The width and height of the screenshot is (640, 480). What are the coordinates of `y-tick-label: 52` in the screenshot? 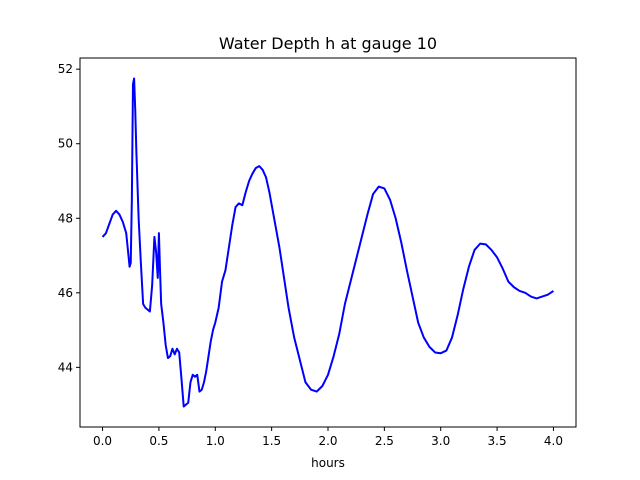 It's located at (65, 69).